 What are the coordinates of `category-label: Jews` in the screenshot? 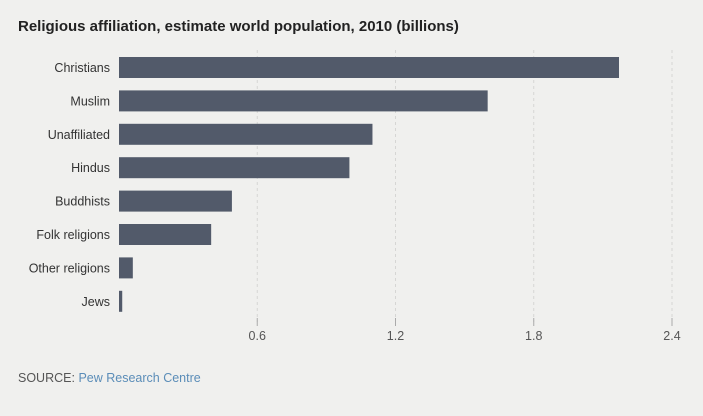 It's located at (96, 302).